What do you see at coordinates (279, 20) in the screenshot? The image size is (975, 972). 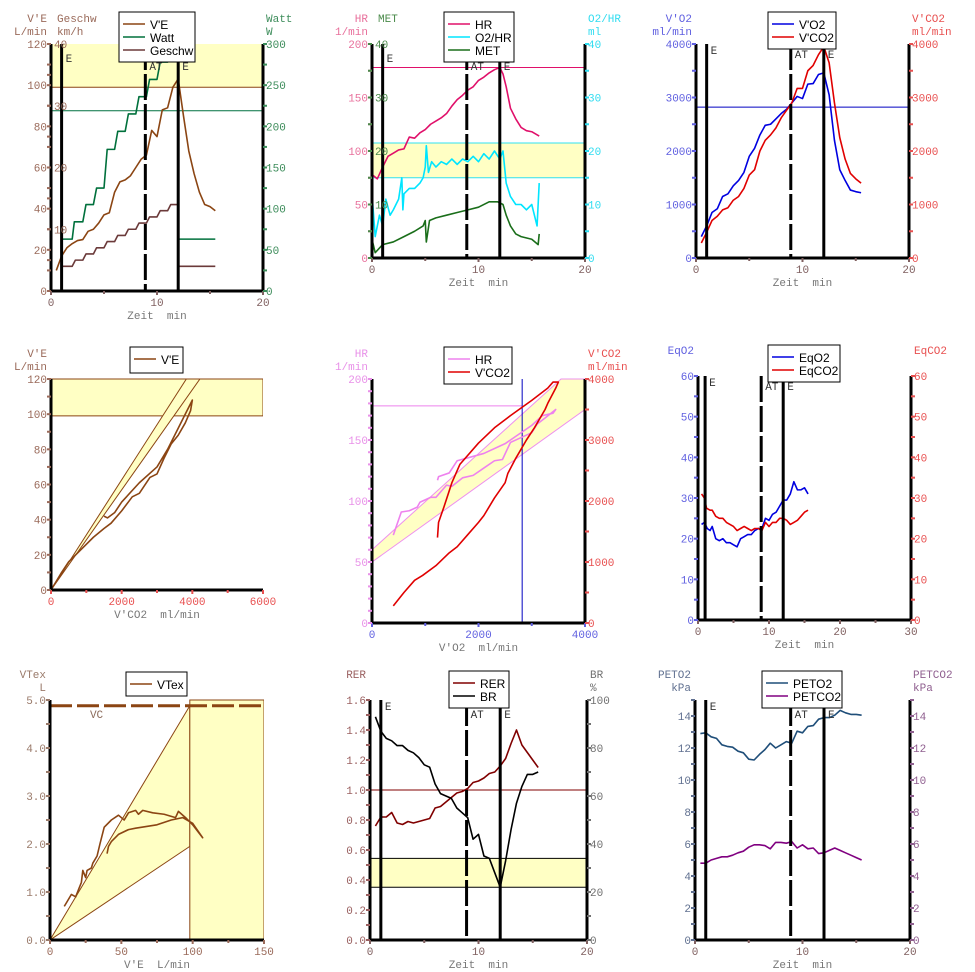 I see `y-axis-title-watt: Watt` at bounding box center [279, 20].